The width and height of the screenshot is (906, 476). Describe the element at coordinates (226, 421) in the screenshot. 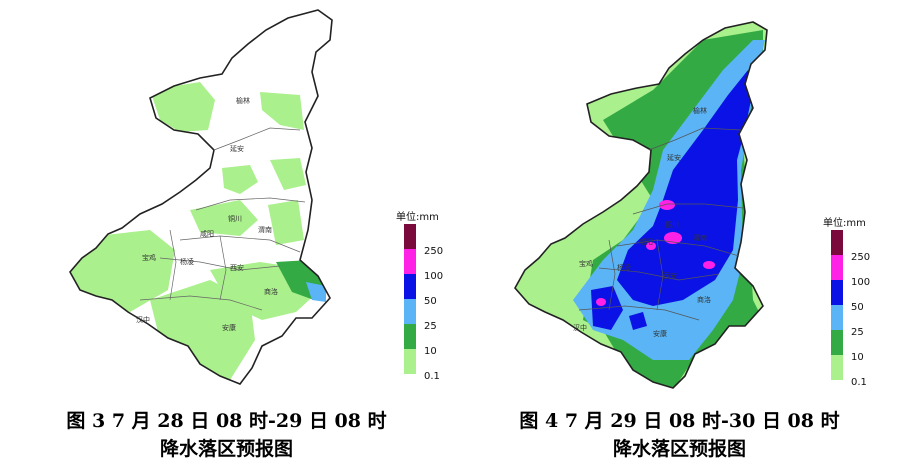

I see `map-caption-title: 图 3 7 月 28 日 08 时-29 日 08 时` at that location.